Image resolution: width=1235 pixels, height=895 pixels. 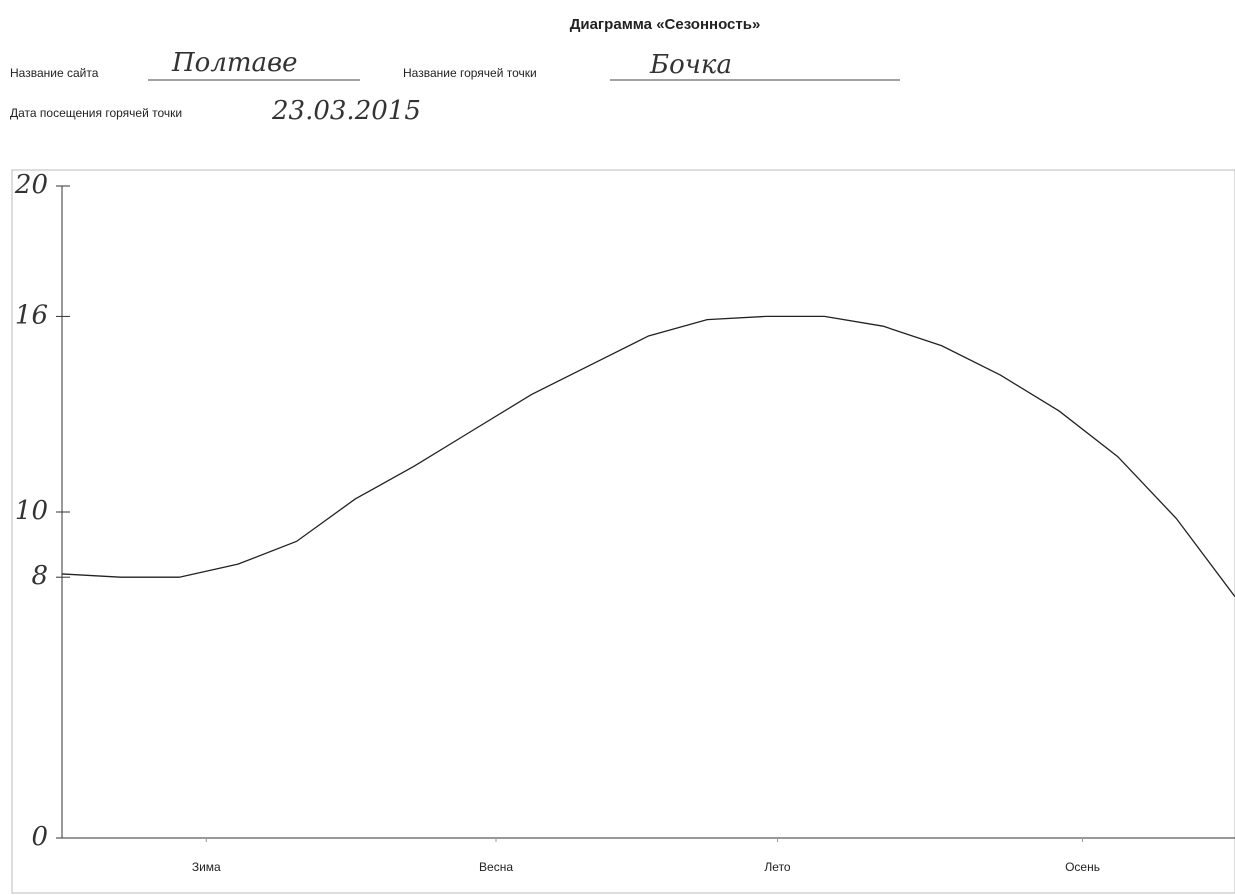 I want to click on spot-value: Бочка, so click(x=690, y=65).